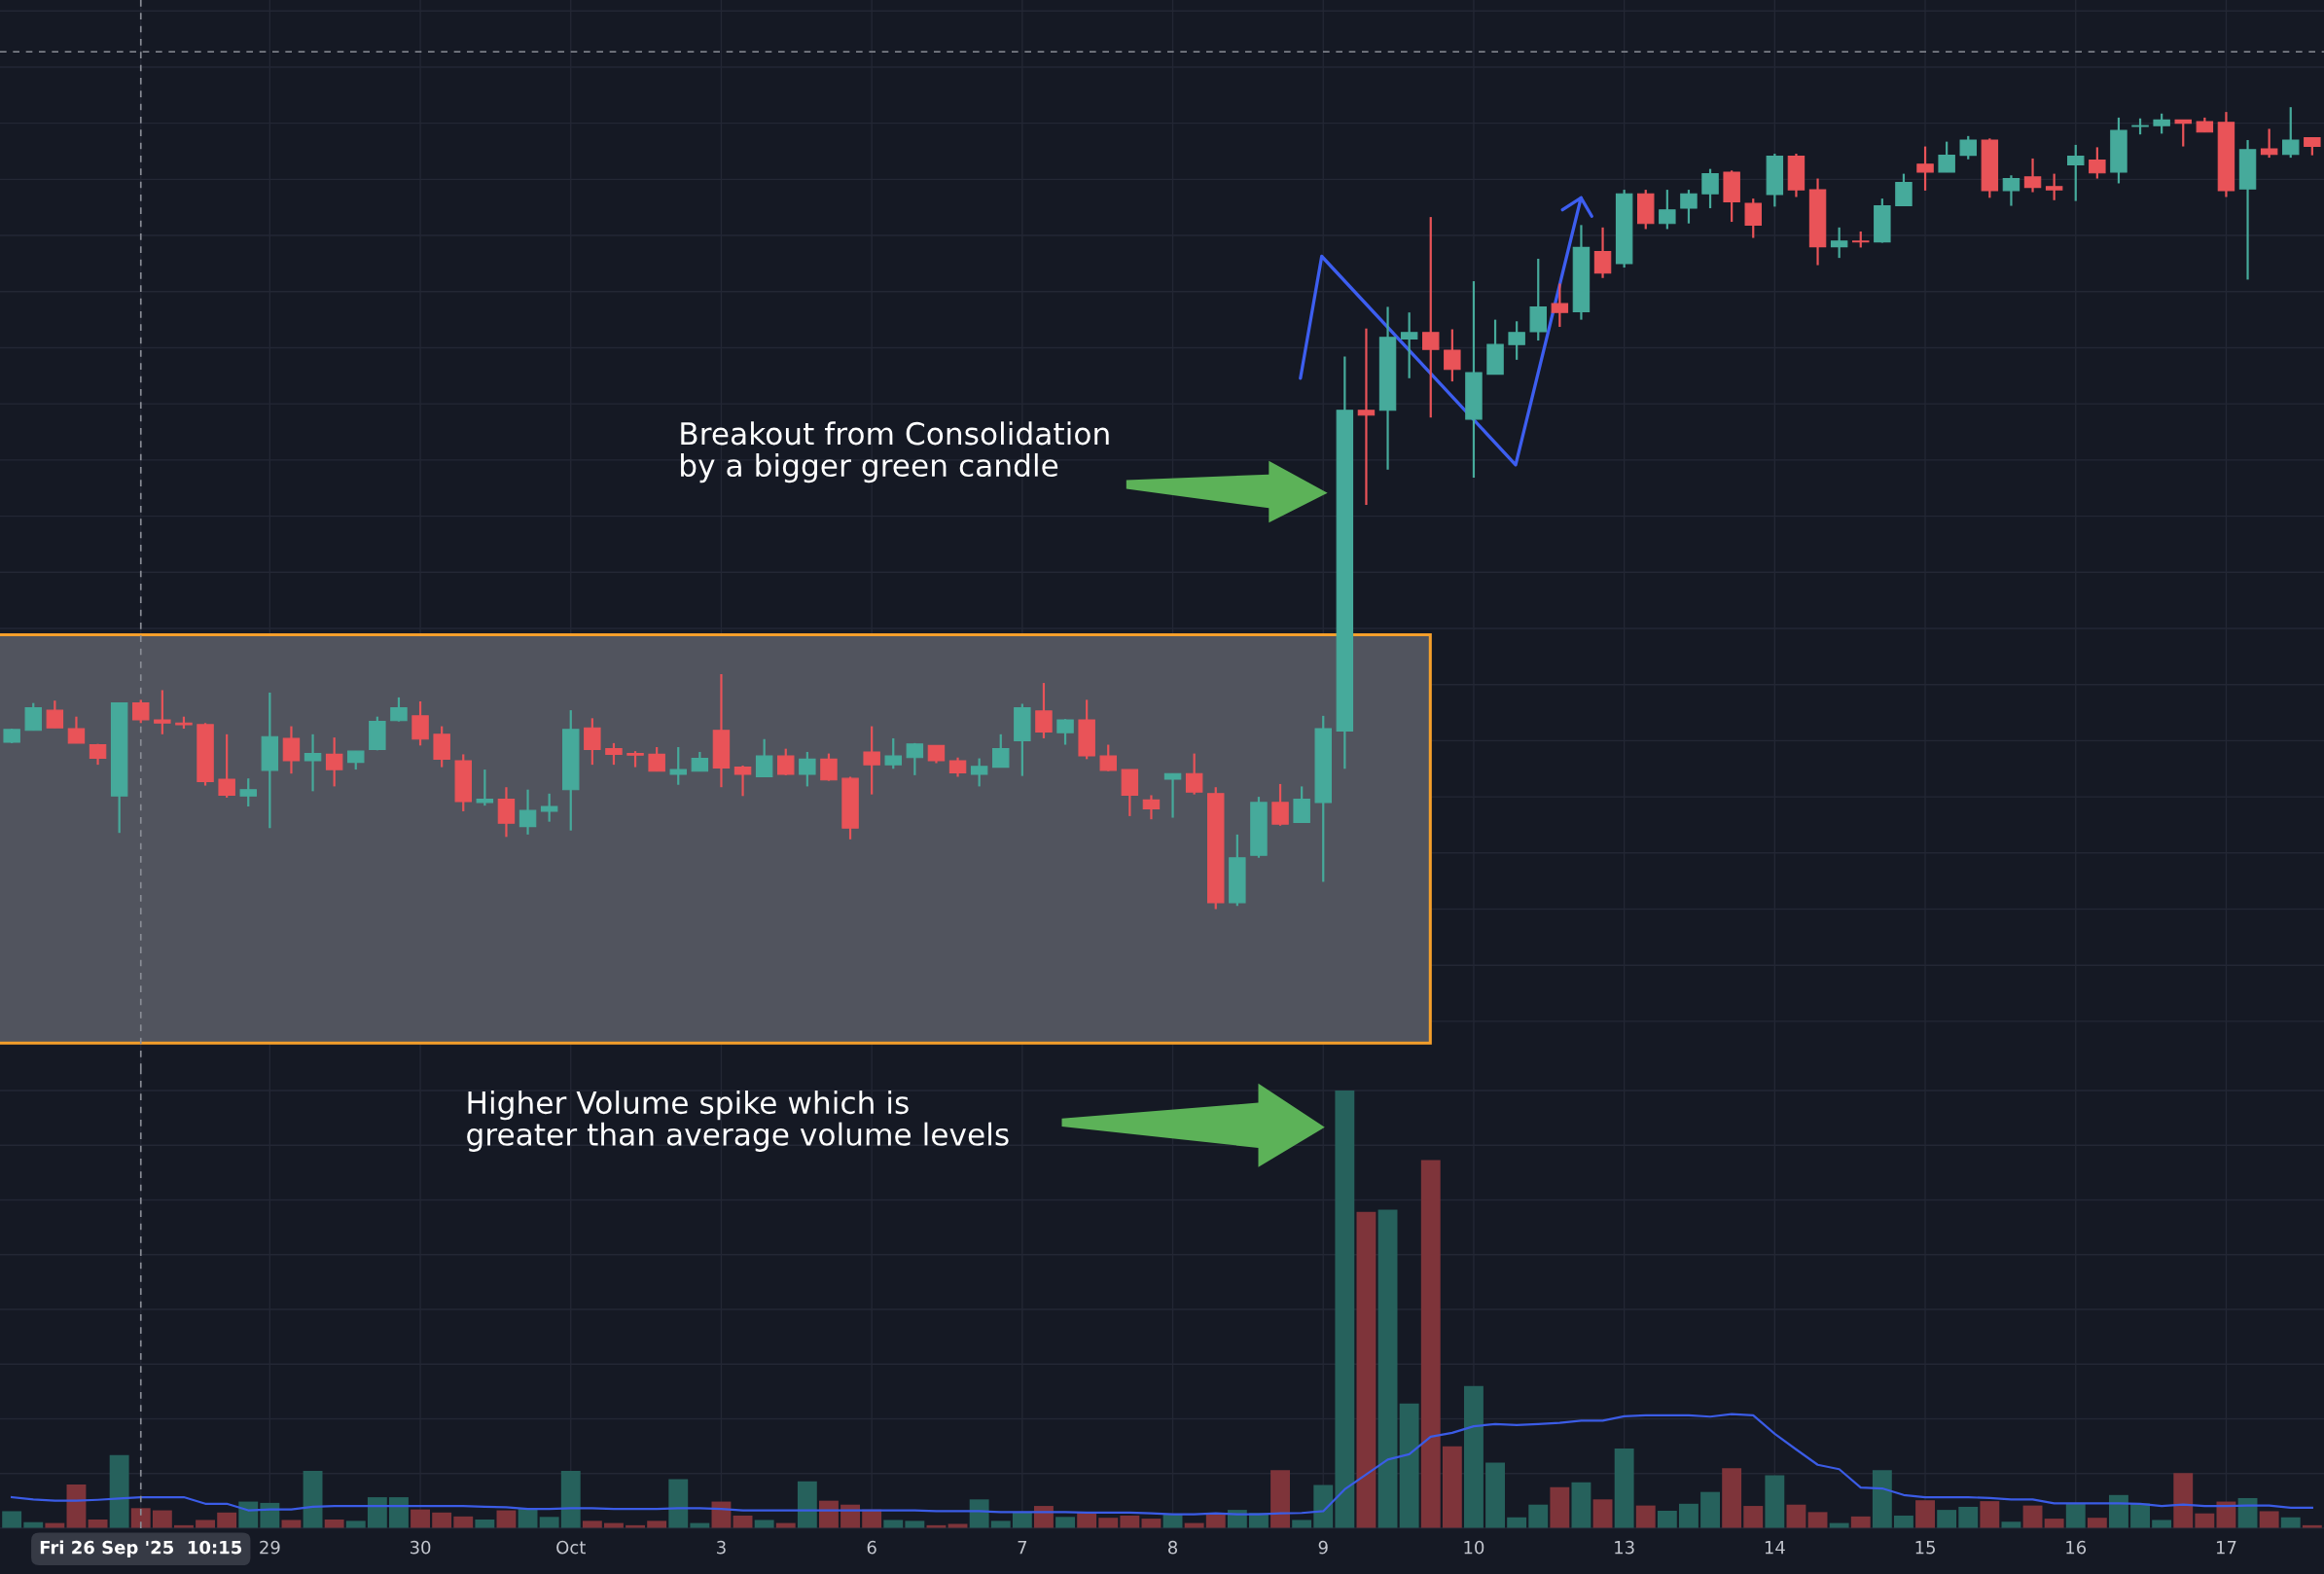 Image resolution: width=2324 pixels, height=1574 pixels. What do you see at coordinates (1624, 1547) in the screenshot?
I see `x-tick-label: 13` at bounding box center [1624, 1547].